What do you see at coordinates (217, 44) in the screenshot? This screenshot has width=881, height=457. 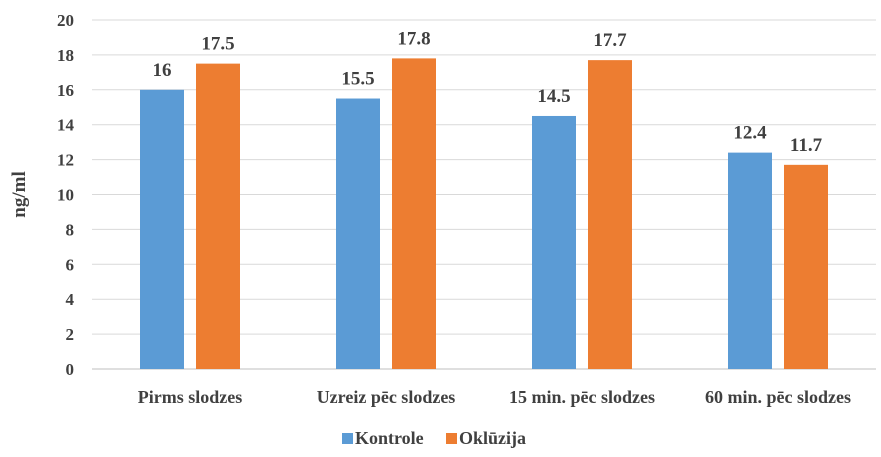 I see `data-label: 17.5` at bounding box center [217, 44].